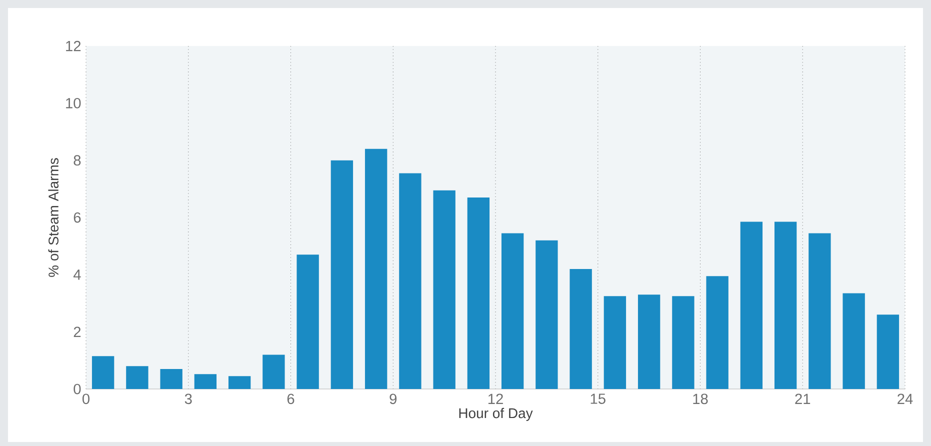 This screenshot has width=931, height=446. What do you see at coordinates (73, 103) in the screenshot?
I see `y-tick-label: 10` at bounding box center [73, 103].